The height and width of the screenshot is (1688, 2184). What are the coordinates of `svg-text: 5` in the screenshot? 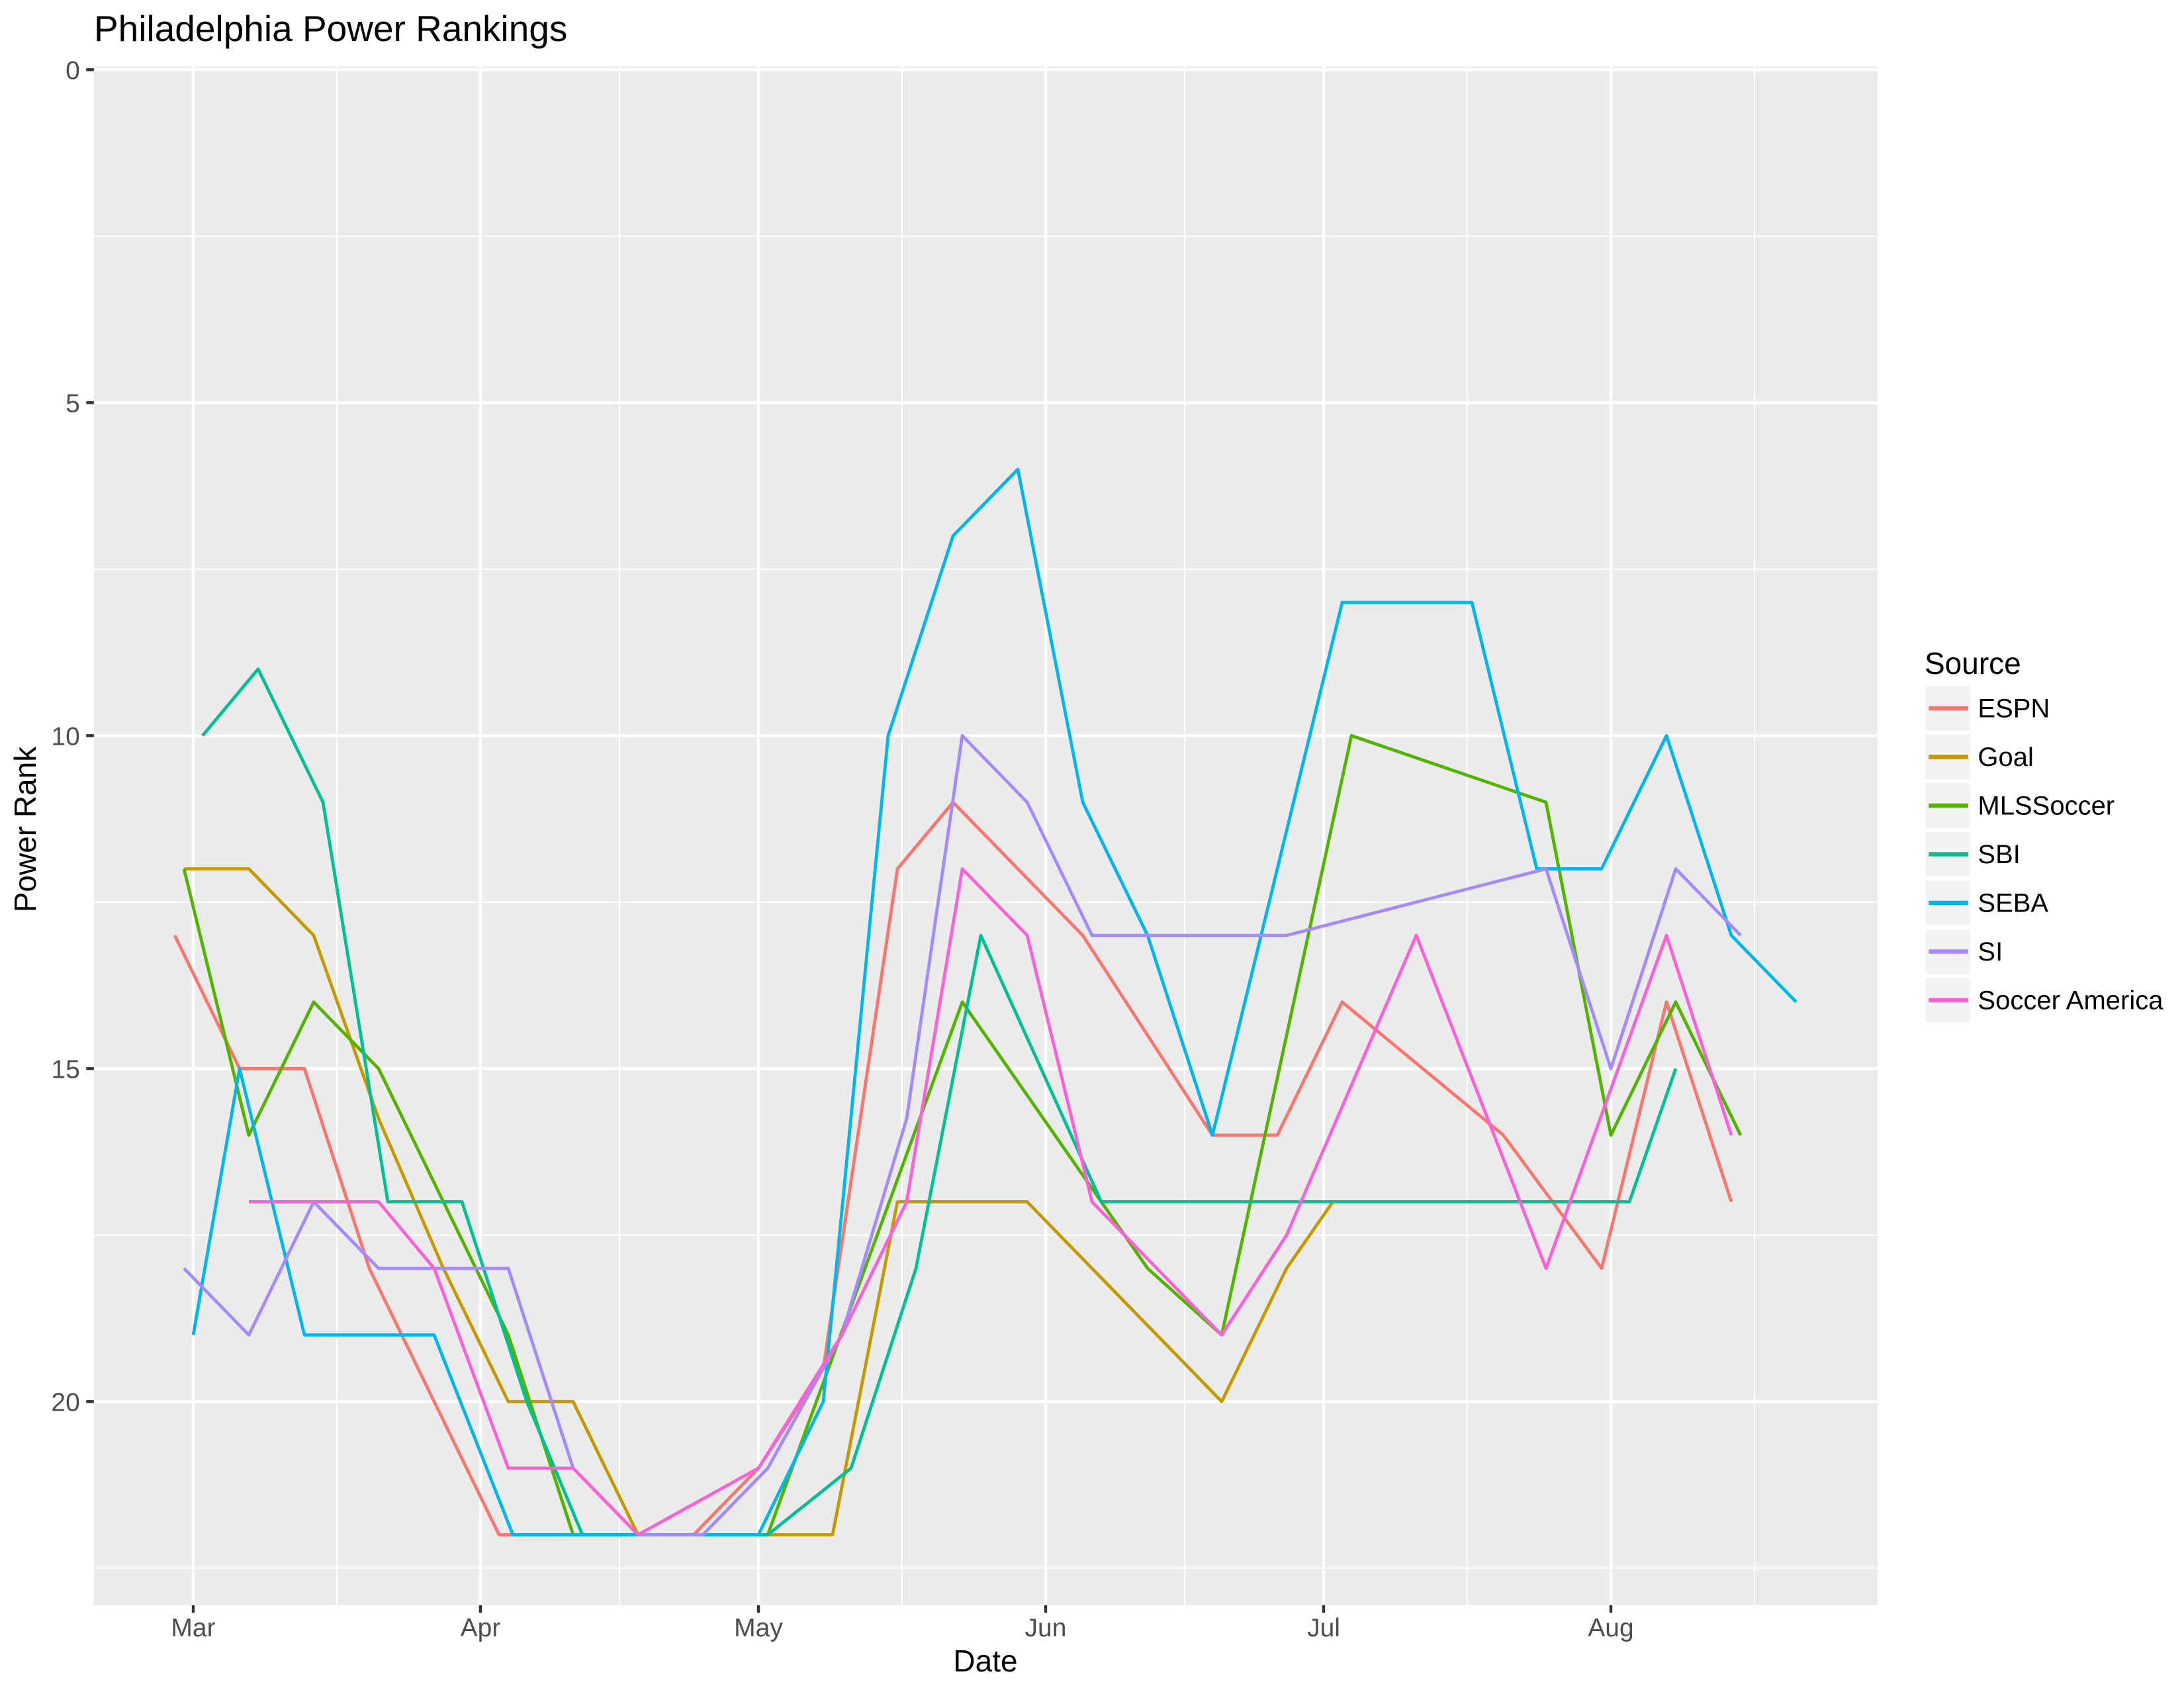 It's located at (73, 403).